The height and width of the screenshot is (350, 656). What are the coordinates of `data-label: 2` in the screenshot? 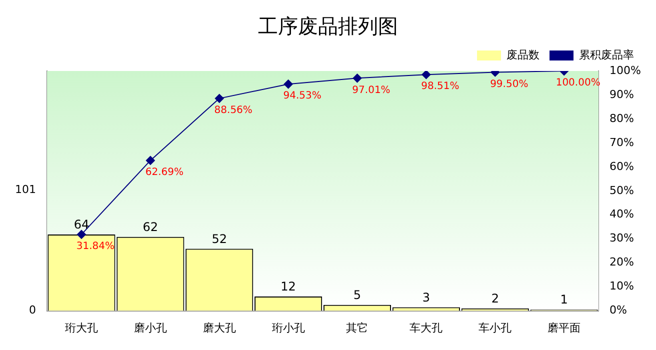 It's located at (495, 299).